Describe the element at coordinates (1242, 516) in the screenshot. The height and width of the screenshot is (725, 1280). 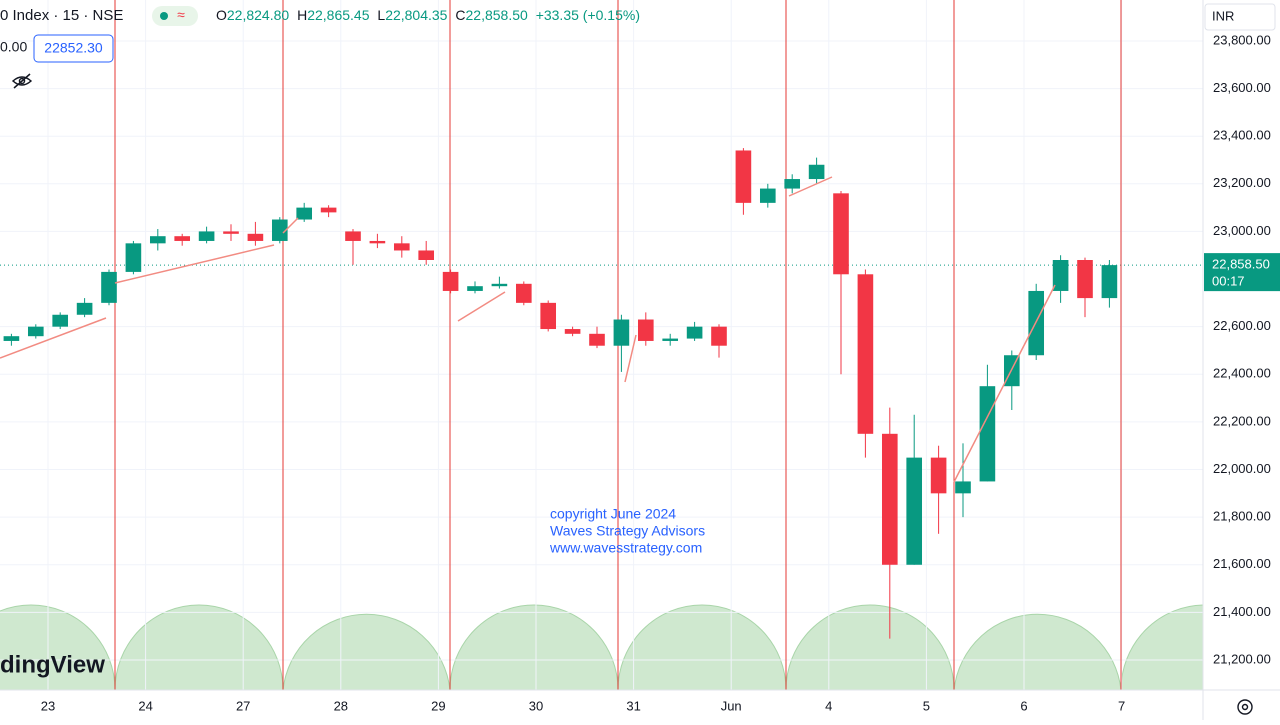
I see `y-tick-label: 21,800.00` at that location.